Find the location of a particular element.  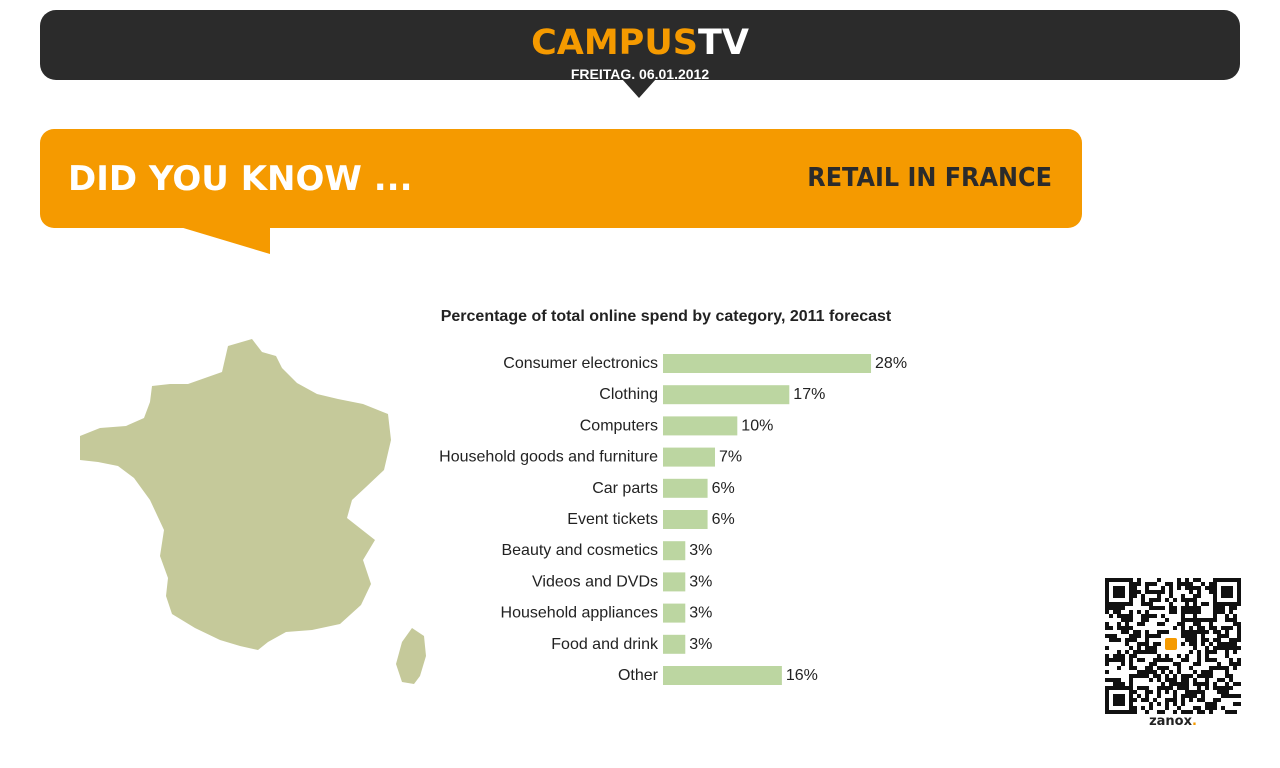

category-label: Event tickets is located at coordinates (612, 519).